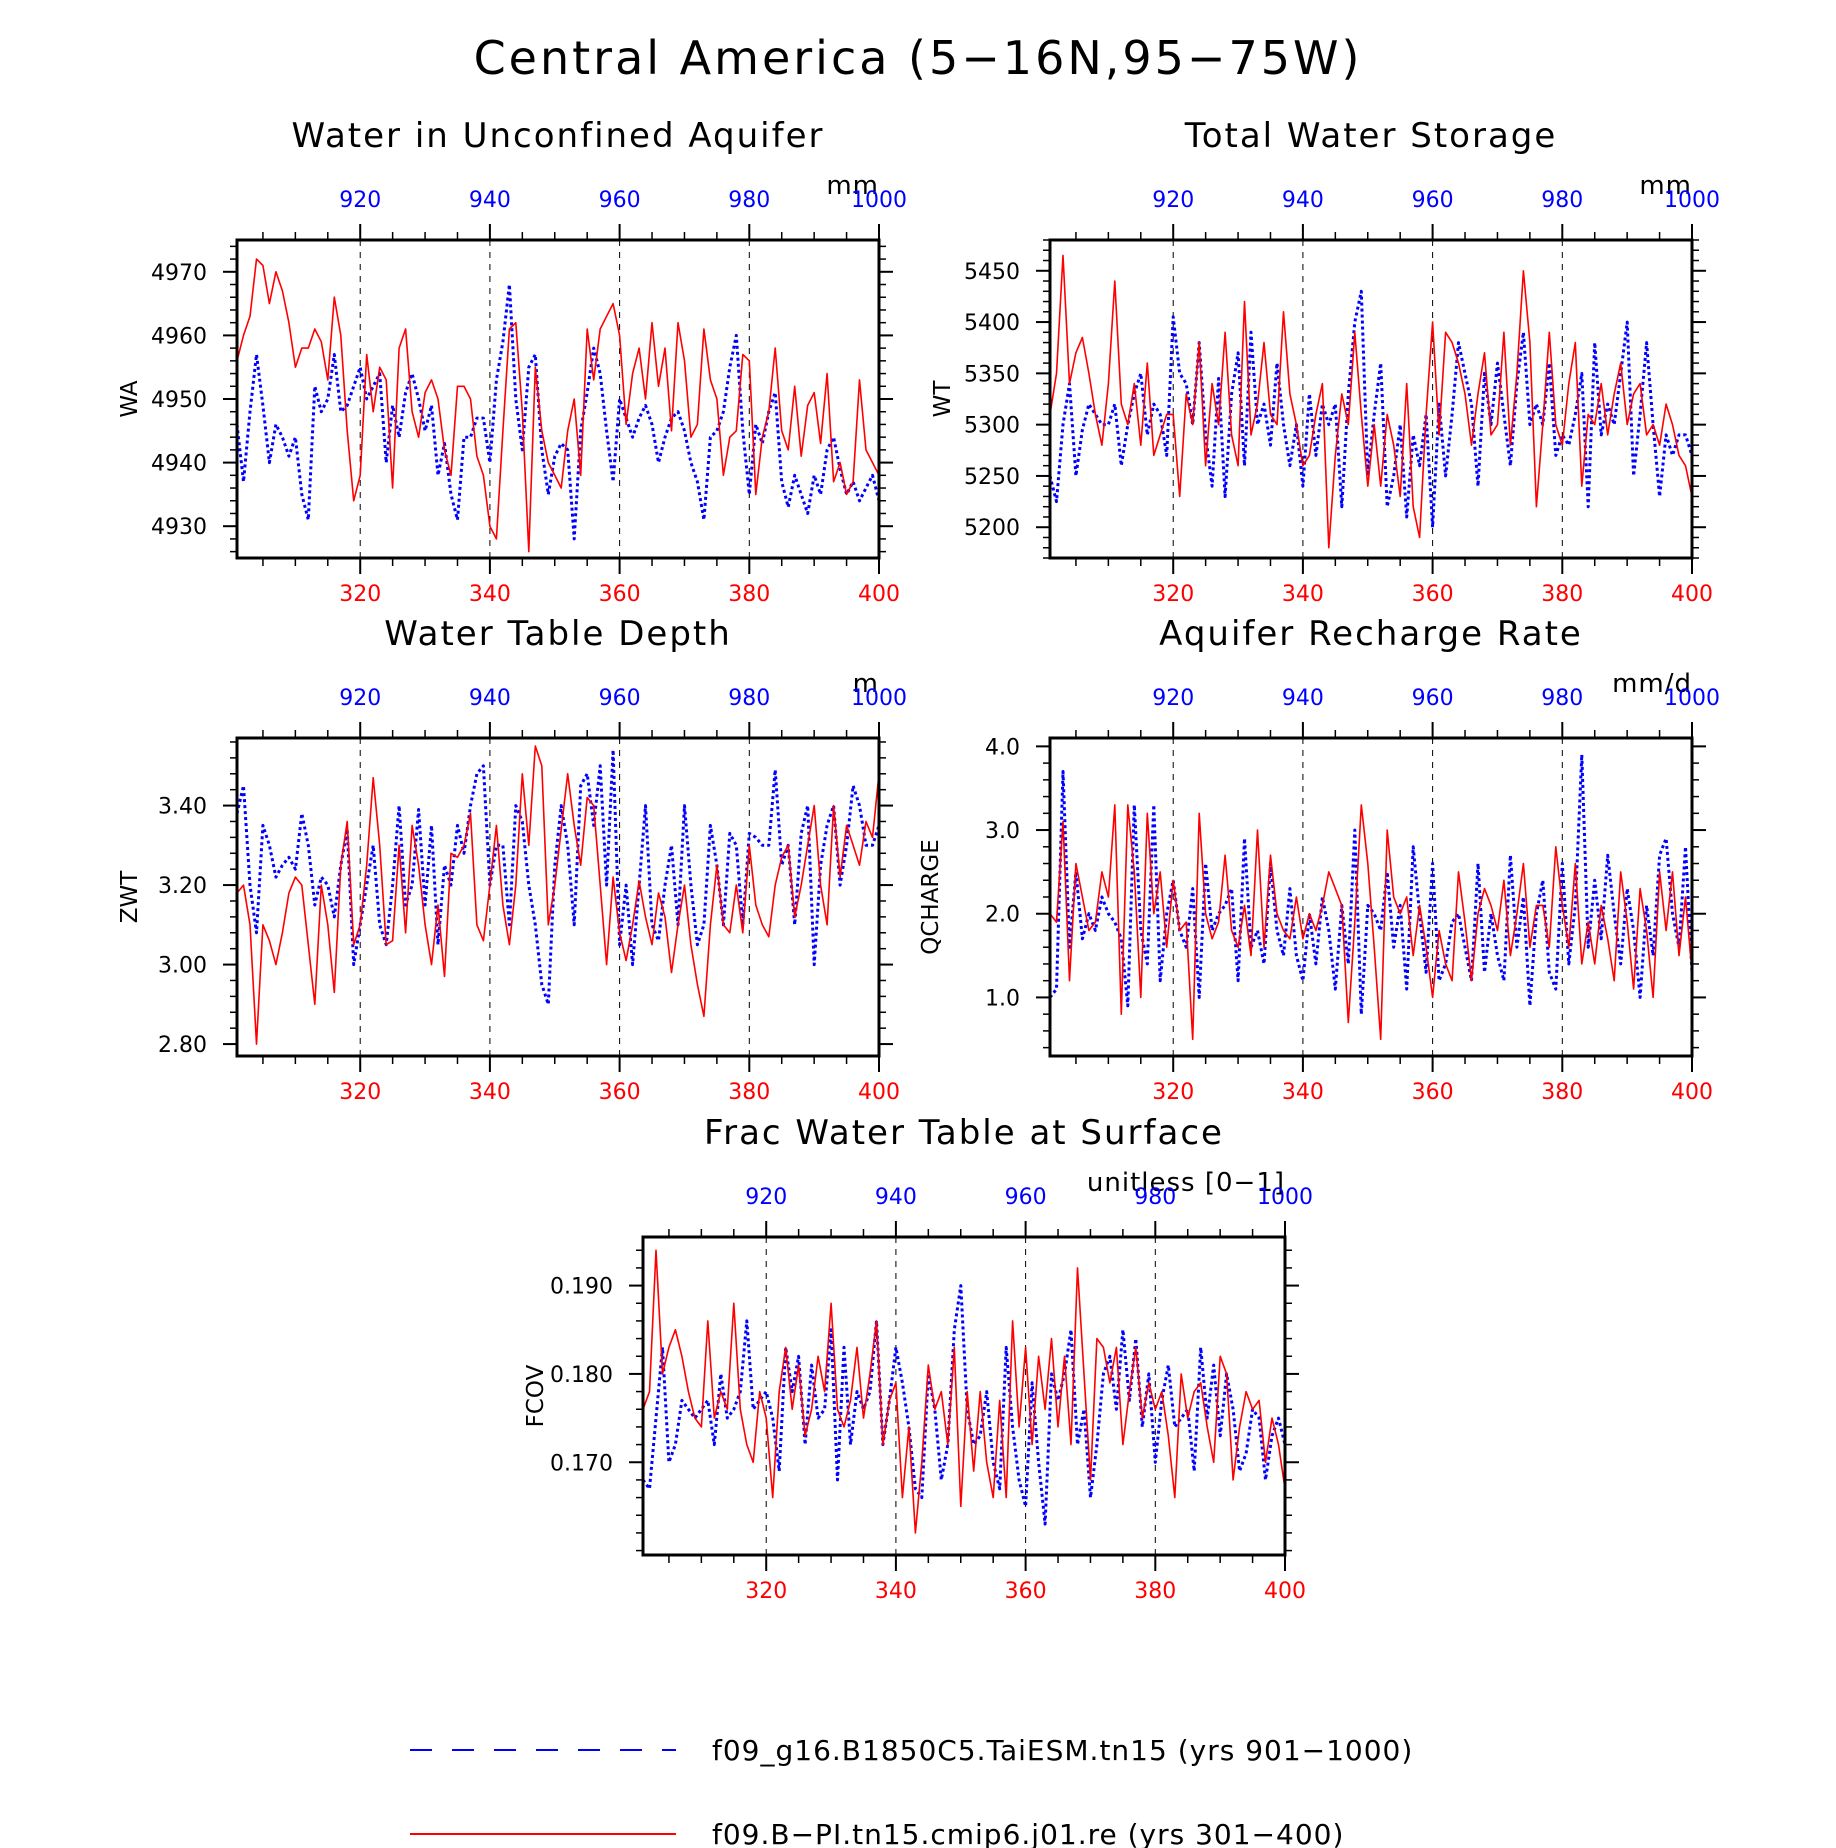  What do you see at coordinates (1002, 915) in the screenshot?
I see `y-tick-label: 2.0` at bounding box center [1002, 915].